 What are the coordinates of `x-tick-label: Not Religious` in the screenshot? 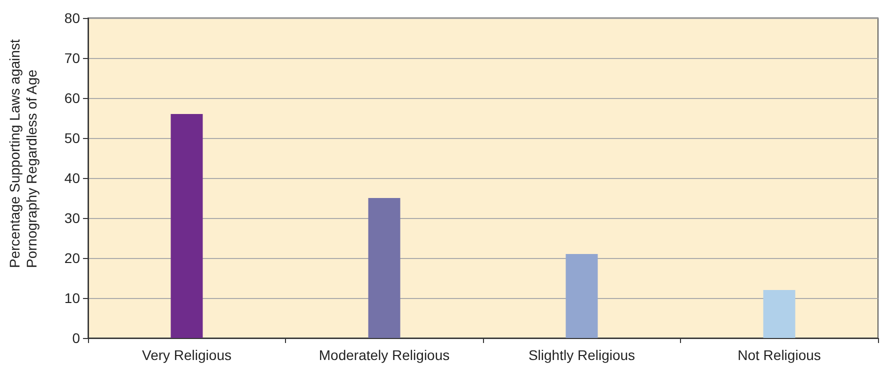 It's located at (779, 355).